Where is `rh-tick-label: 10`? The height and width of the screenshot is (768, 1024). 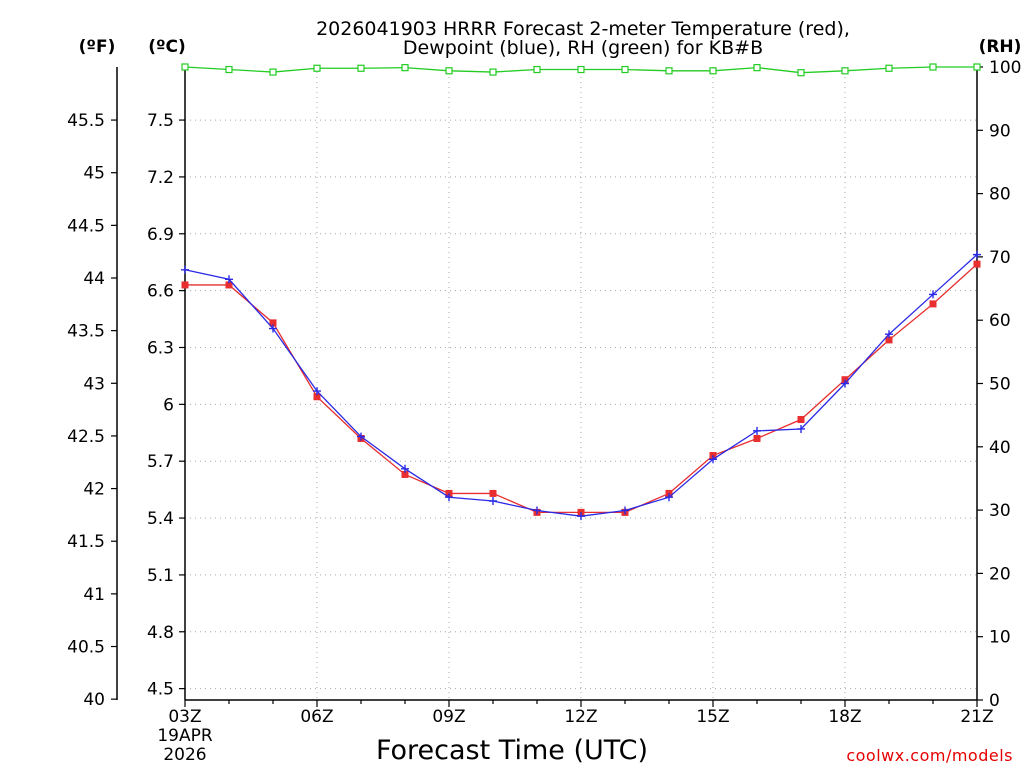 rh-tick-label: 10 is located at coordinates (1000, 638).